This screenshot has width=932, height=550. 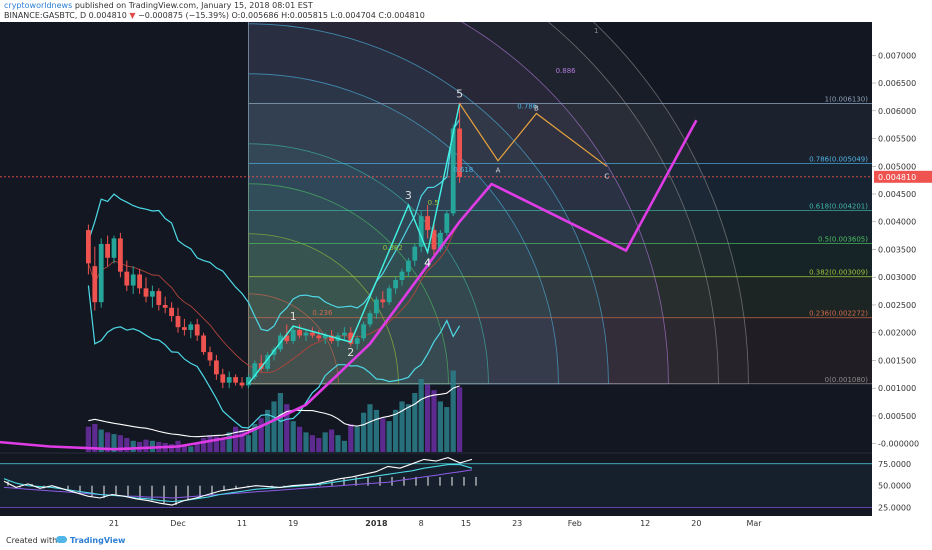 I want to click on price-tick-label: 0.007000, so click(x=897, y=55).